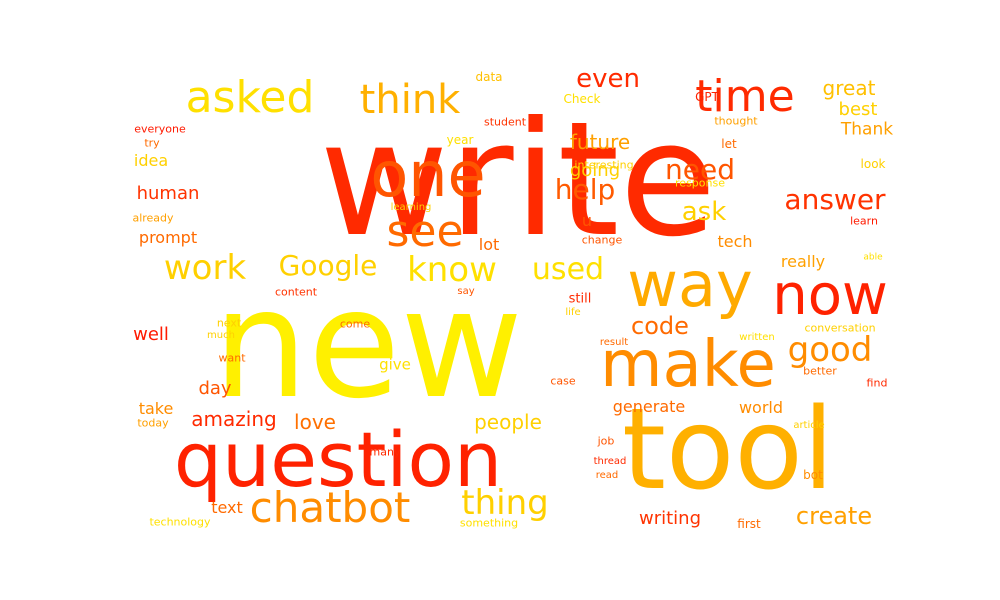  I want to click on cloud-word-thank: Thank, so click(867, 129).